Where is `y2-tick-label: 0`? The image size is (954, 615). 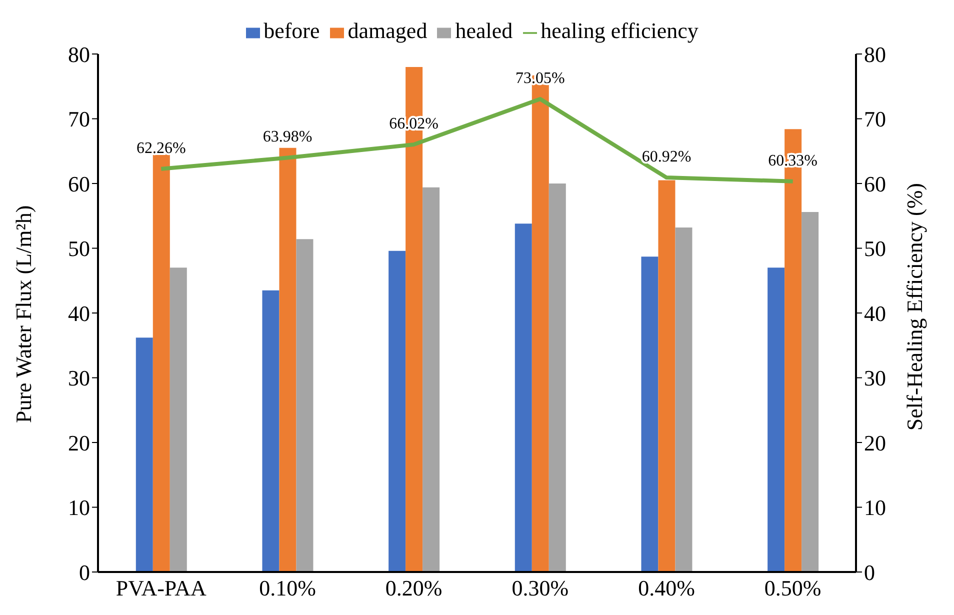
y2-tick-label: 0 is located at coordinates (869, 572).